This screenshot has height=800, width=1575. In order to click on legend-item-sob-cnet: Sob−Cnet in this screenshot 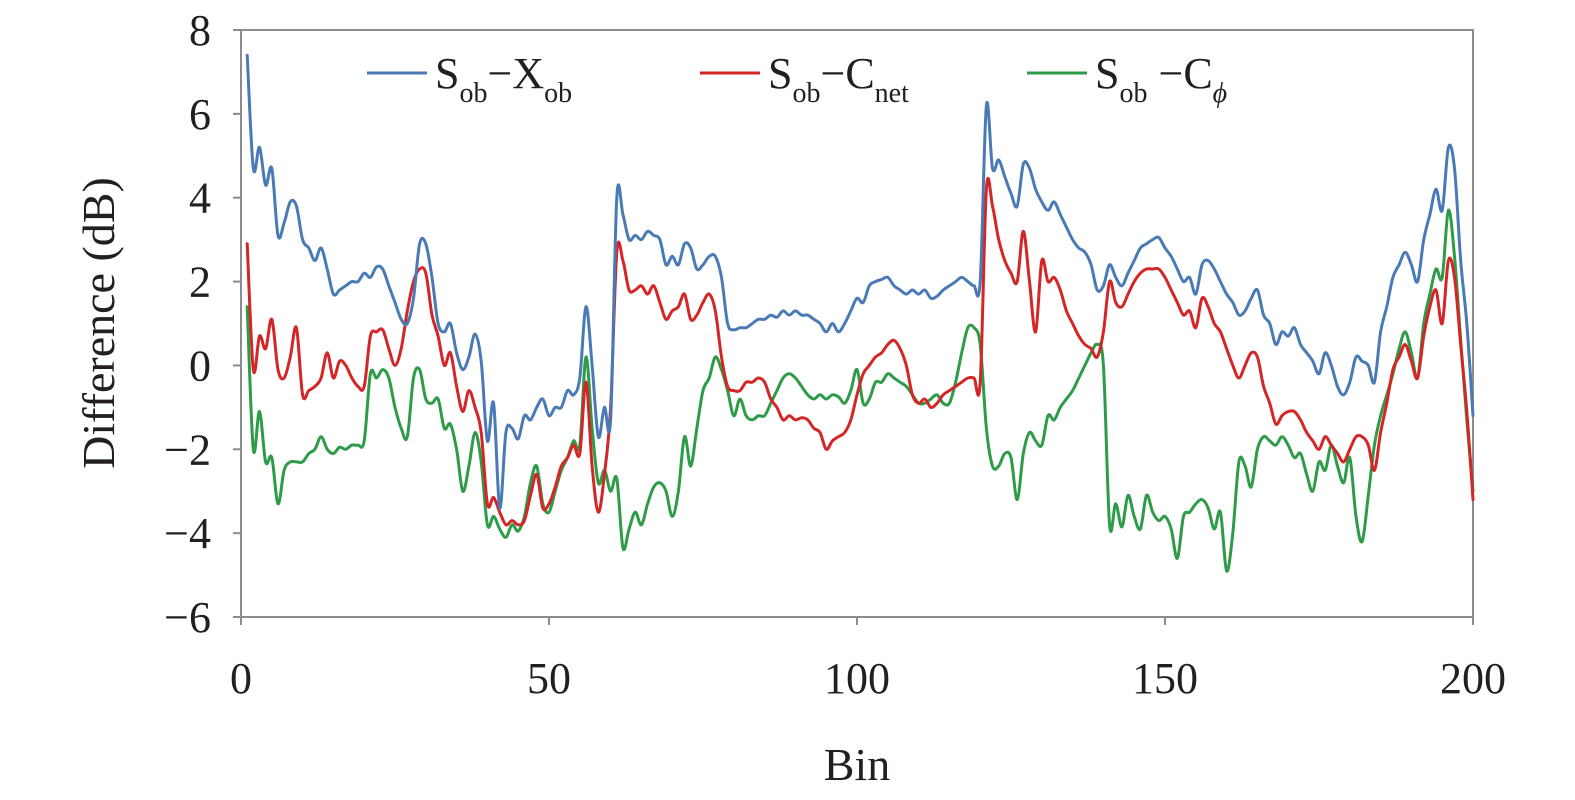, I will do `click(804, 79)`.